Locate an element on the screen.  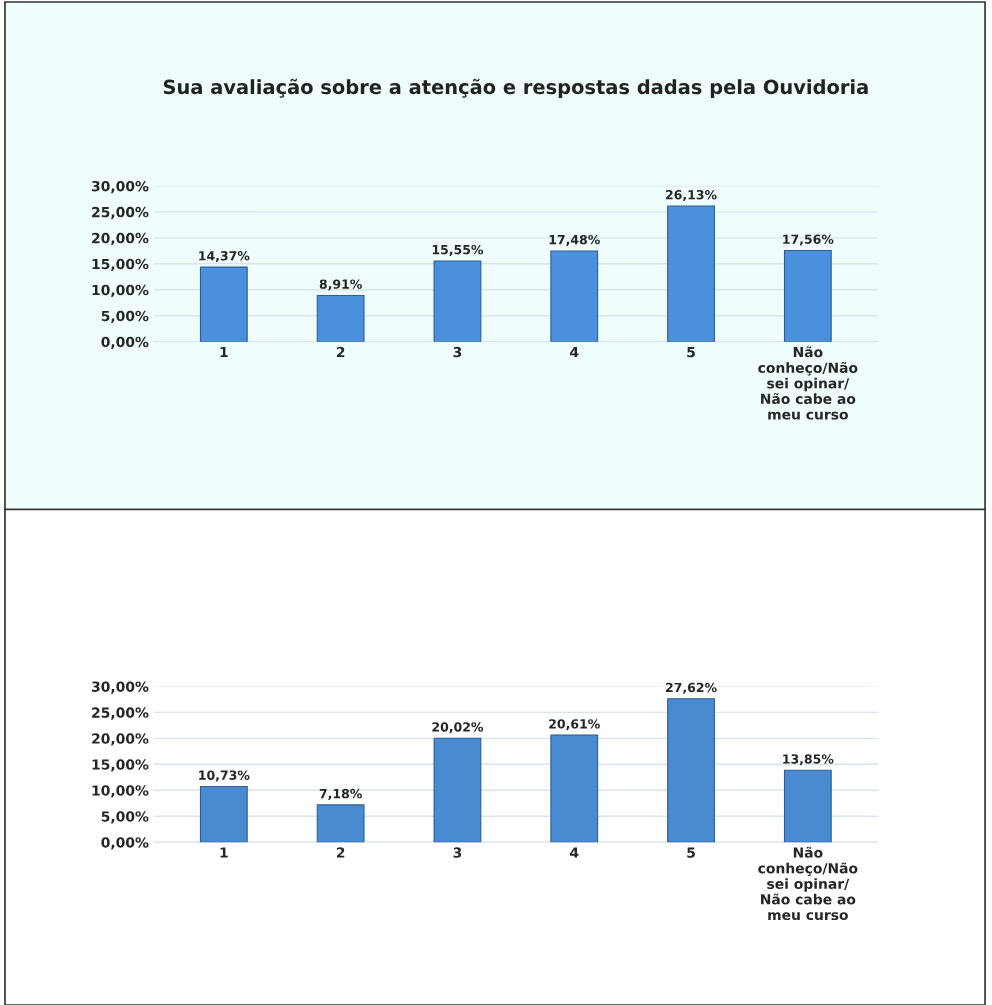
data-label: 17,48% is located at coordinates (574, 240).